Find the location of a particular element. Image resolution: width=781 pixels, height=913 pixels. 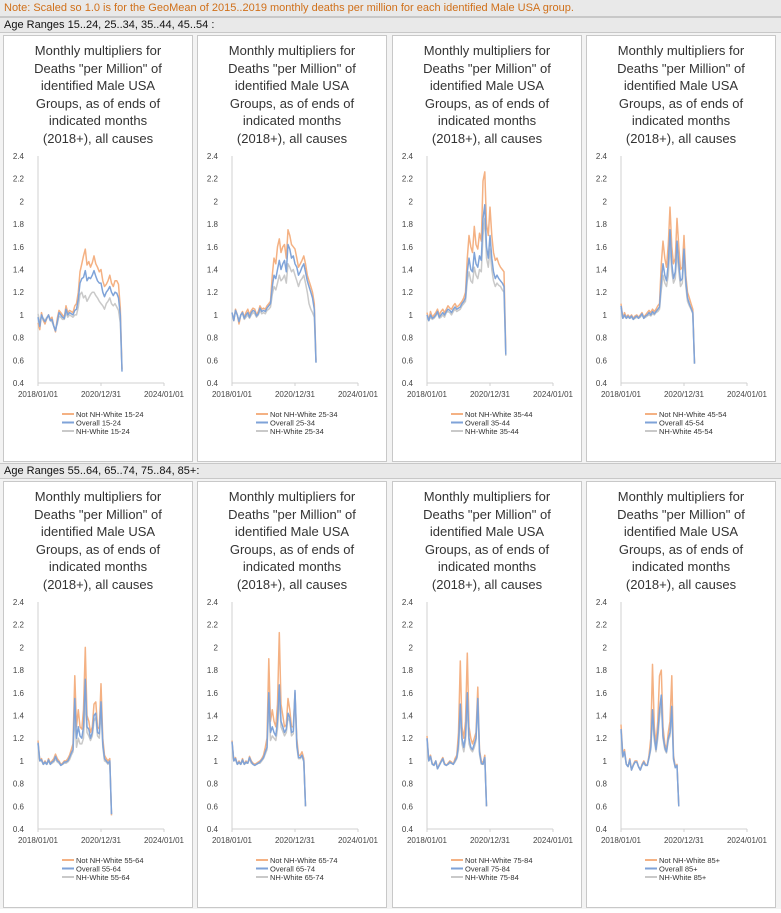

legend-label: Overall 65-74 is located at coordinates (292, 869).